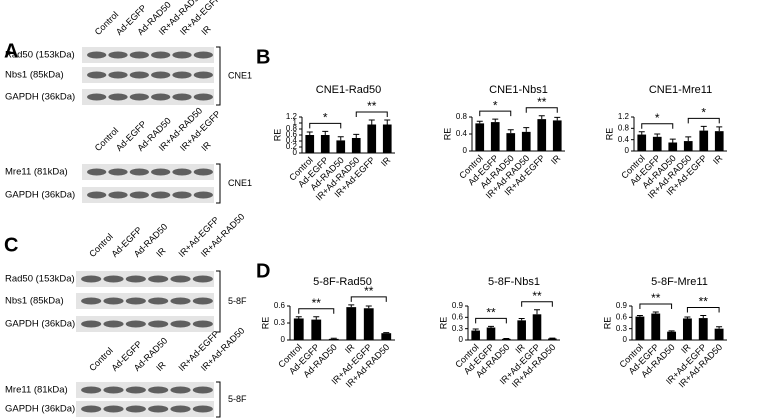  Describe the element at coordinates (292, 140) in the screenshot. I see `y-tick-label: 0.4` at that location.